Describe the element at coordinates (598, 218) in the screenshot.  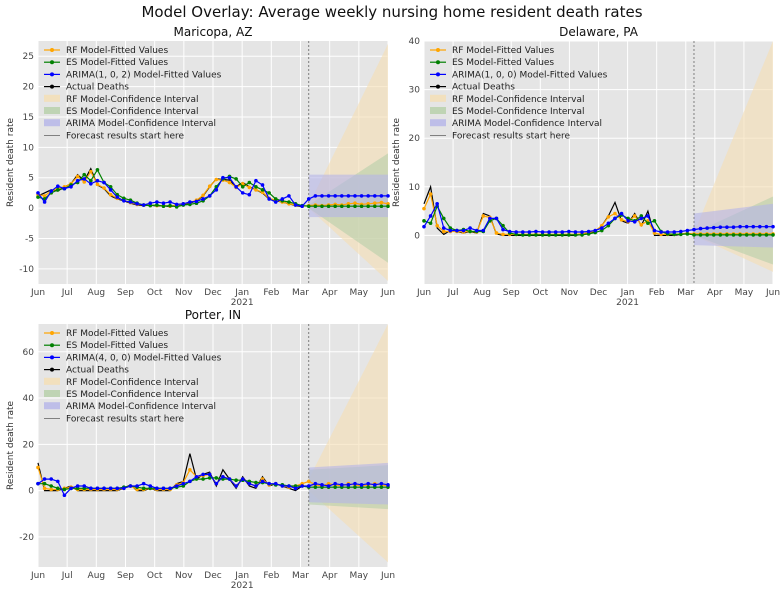
I see `series-arima` at that location.